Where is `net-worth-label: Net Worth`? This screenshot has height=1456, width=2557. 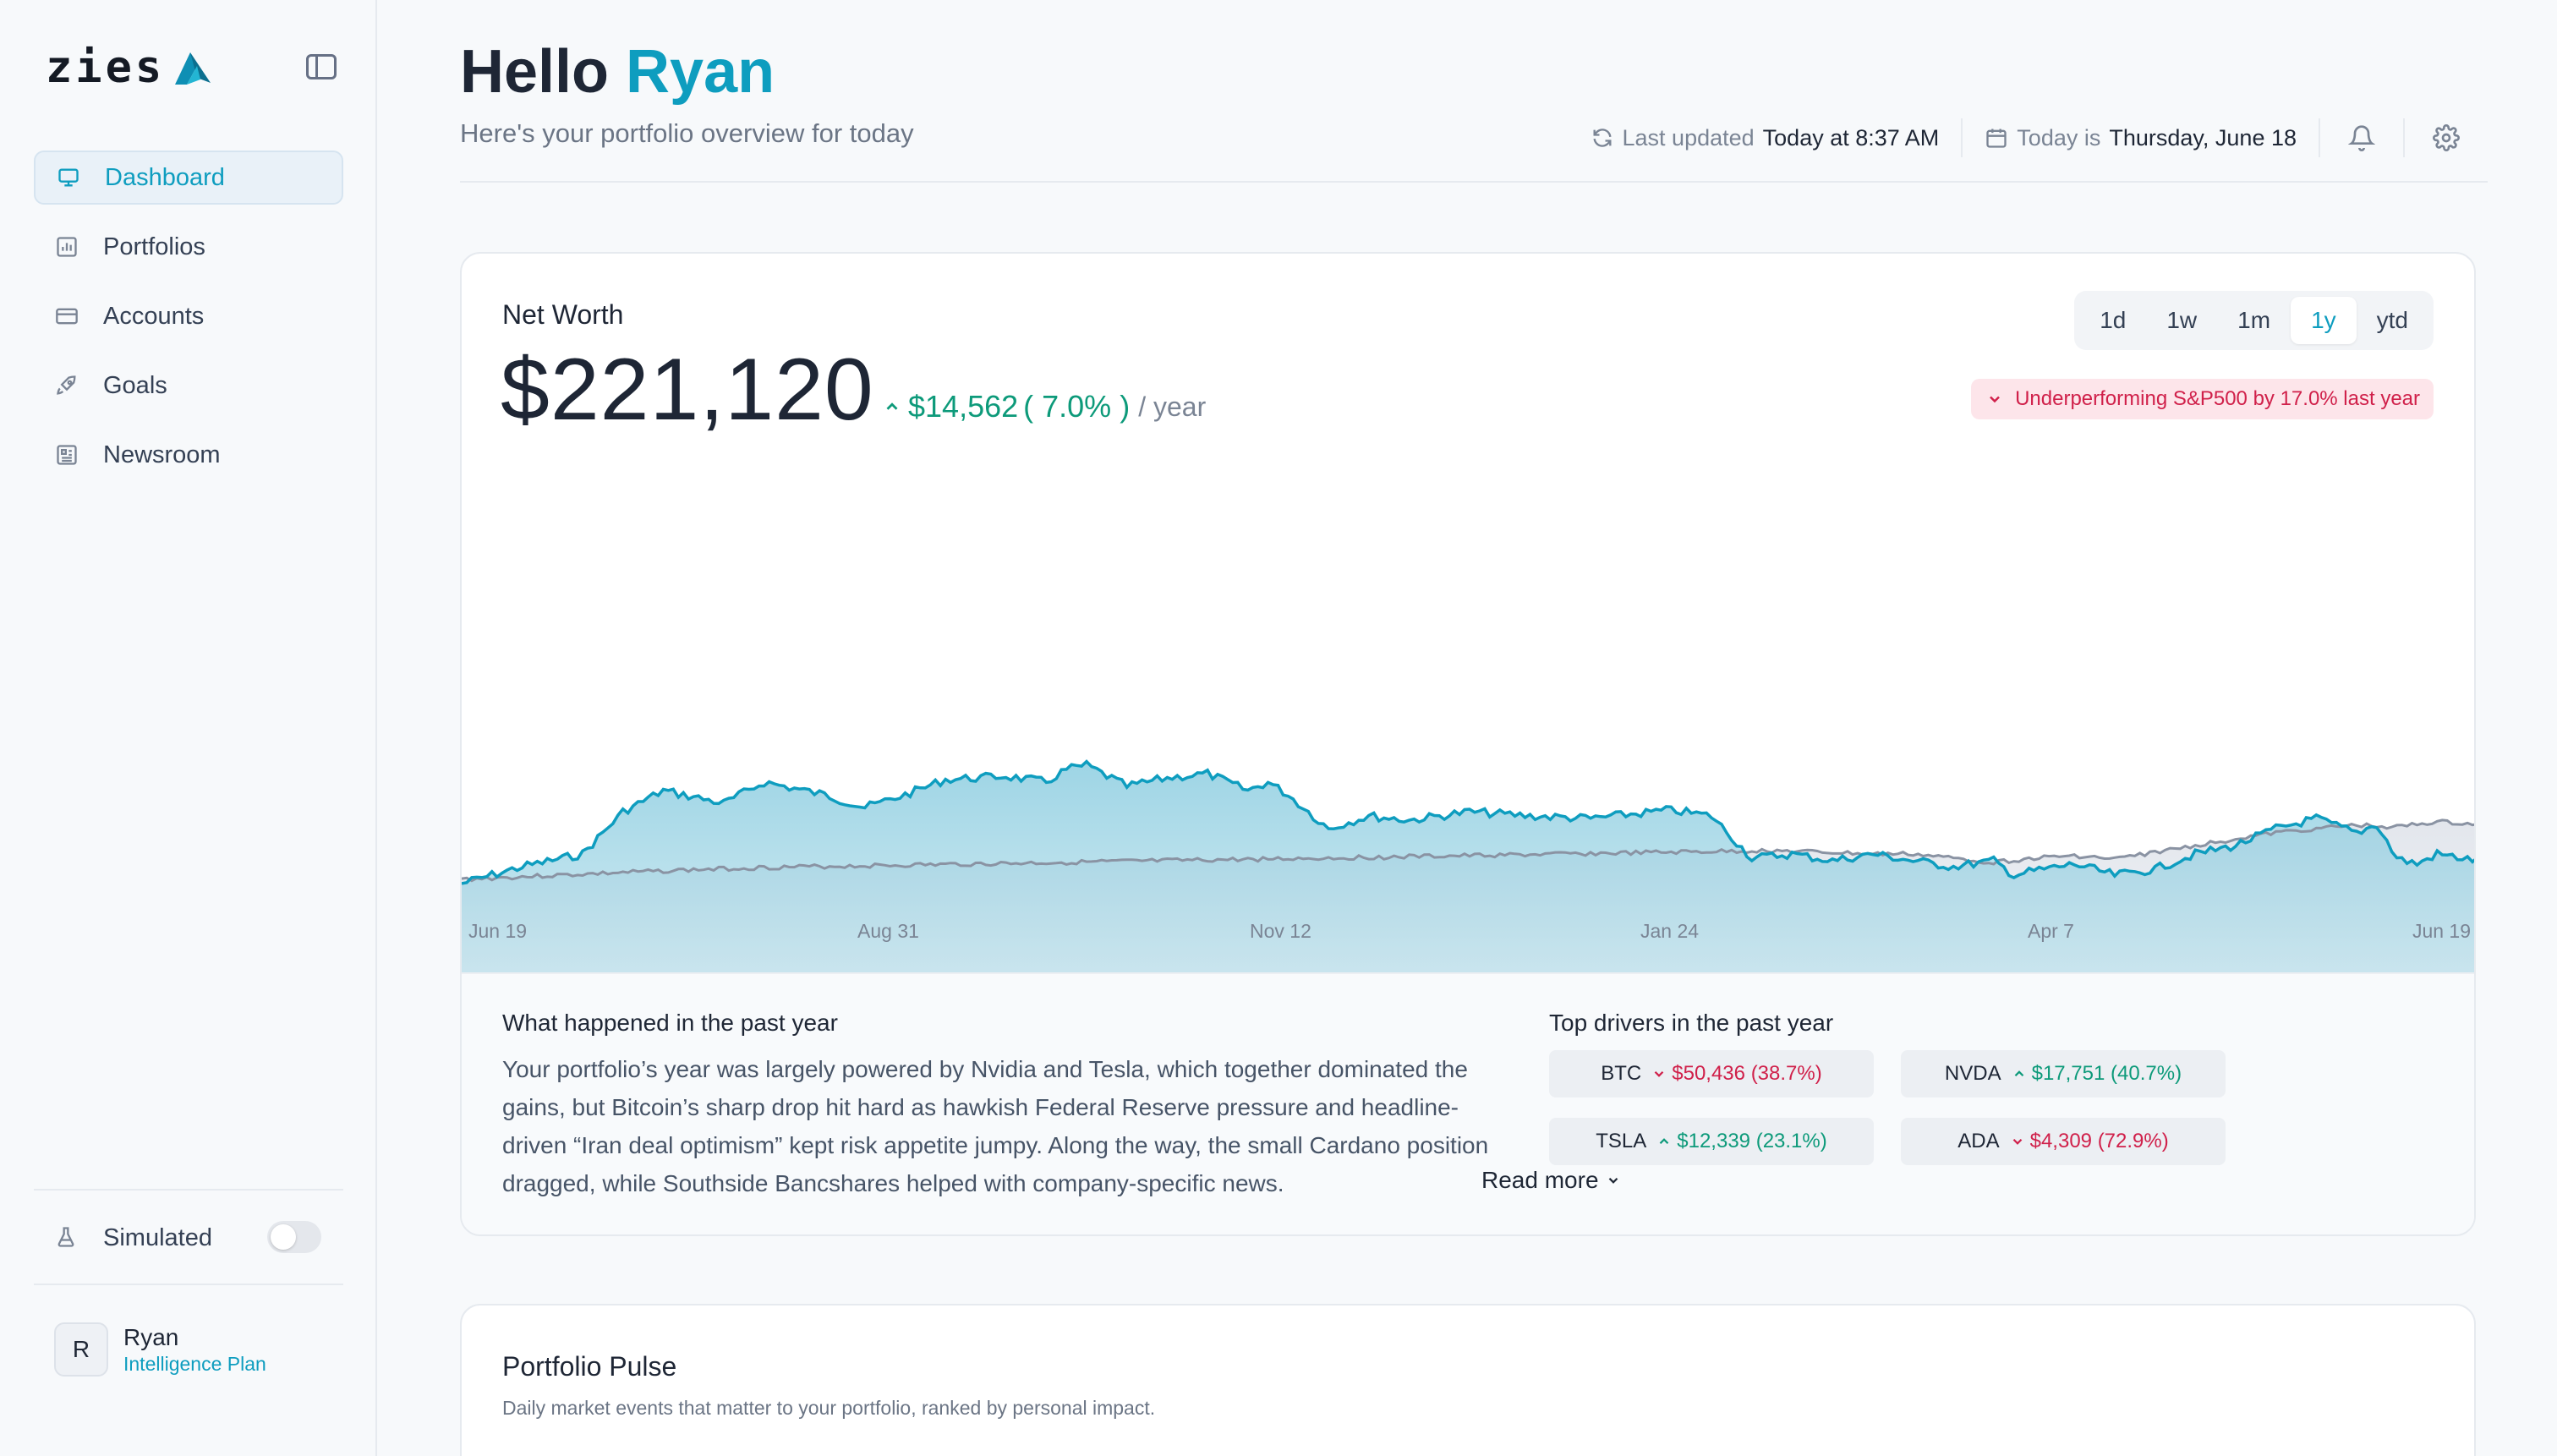
net-worth-label: Net Worth is located at coordinates (563, 314).